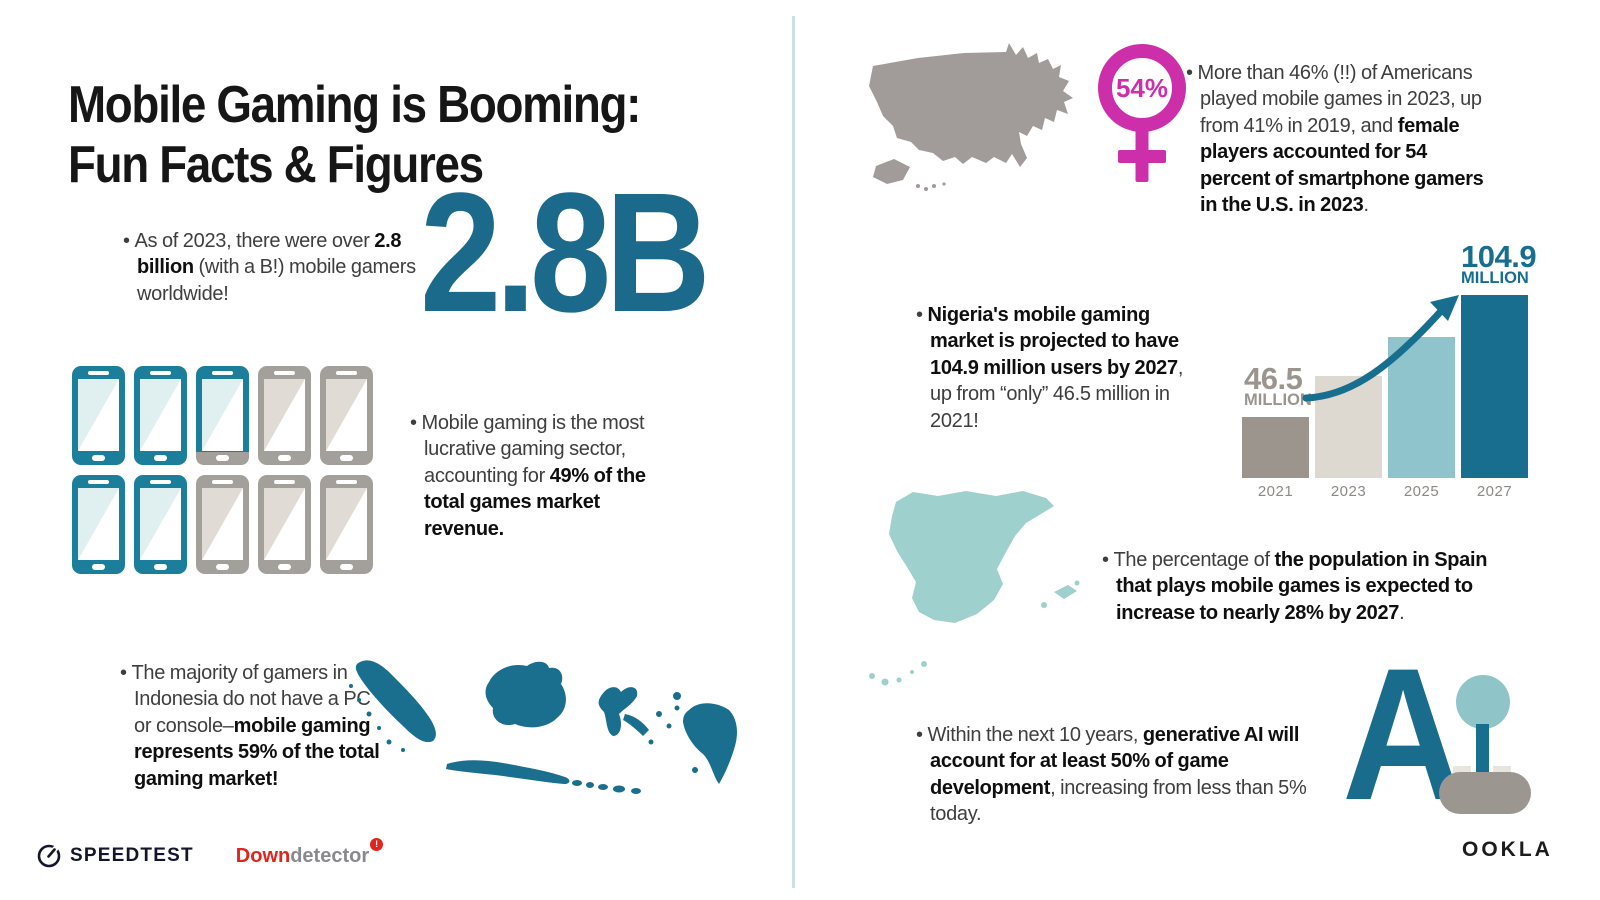 This screenshot has width=1600, height=900. What do you see at coordinates (354, 104) in the screenshot?
I see `page-title-line1: Mobile Gaming is Booming:` at bounding box center [354, 104].